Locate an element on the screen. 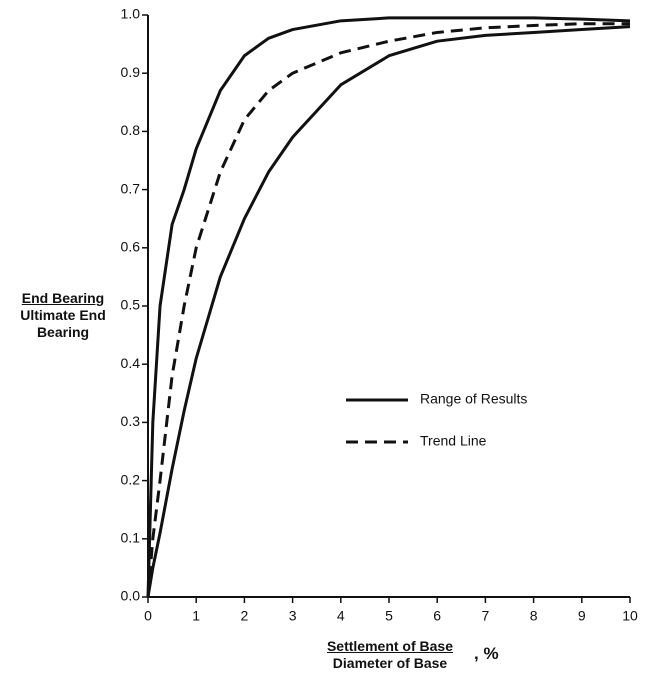 This screenshot has width=652, height=680. x-tick-label: 7 is located at coordinates (486, 616).